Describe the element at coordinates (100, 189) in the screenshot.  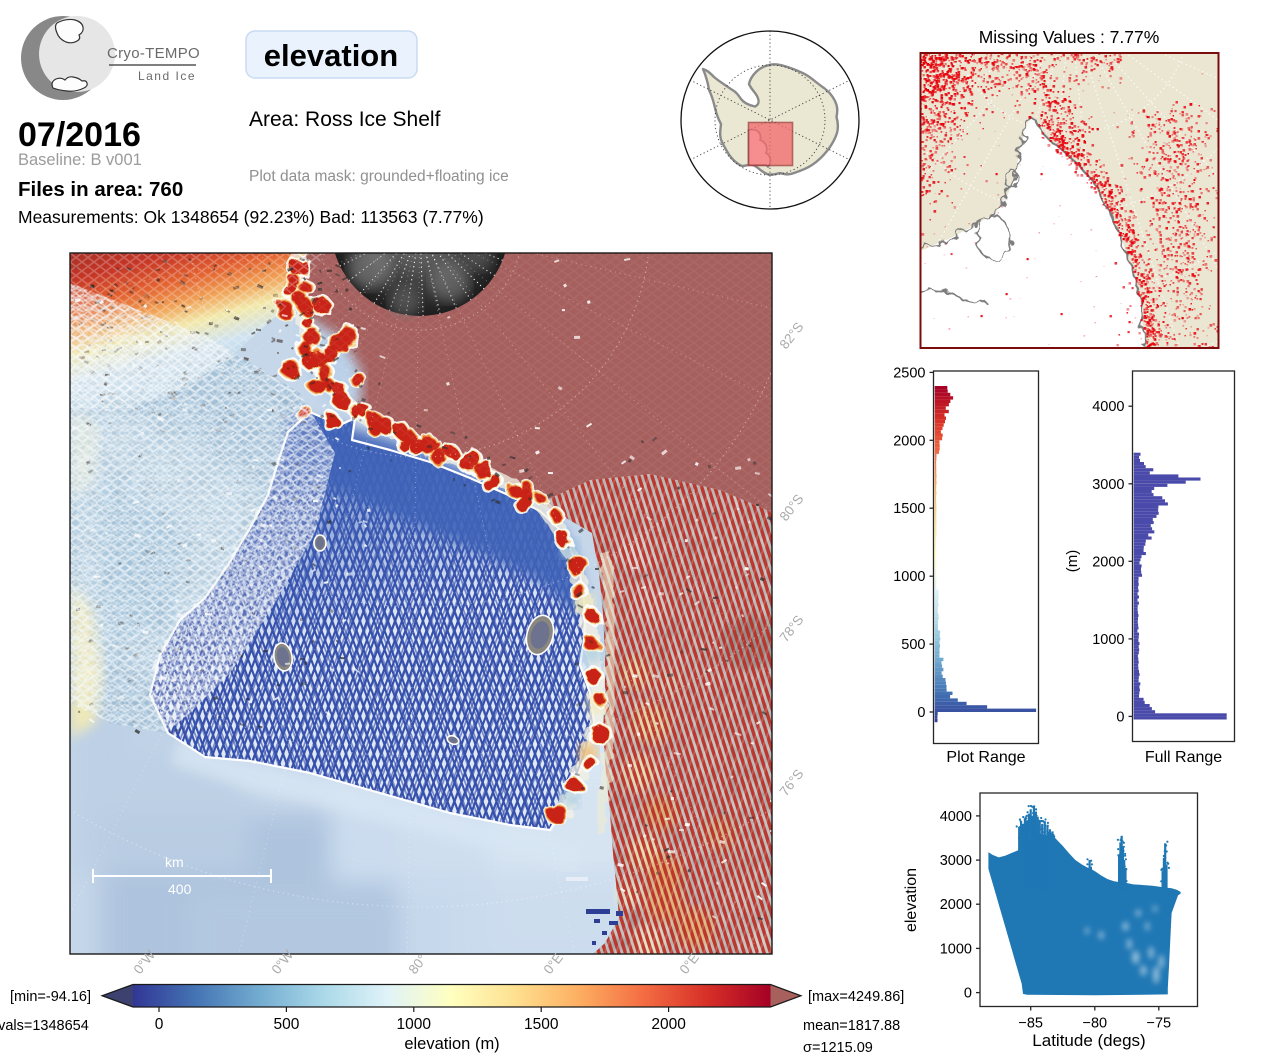
I see `svg-text: Files in area: 760` at that location.